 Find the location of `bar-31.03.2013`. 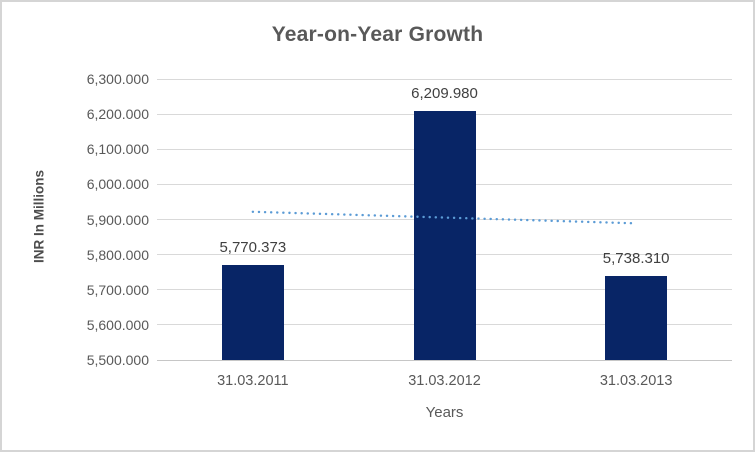

bar-31.03.2013 is located at coordinates (636, 318).